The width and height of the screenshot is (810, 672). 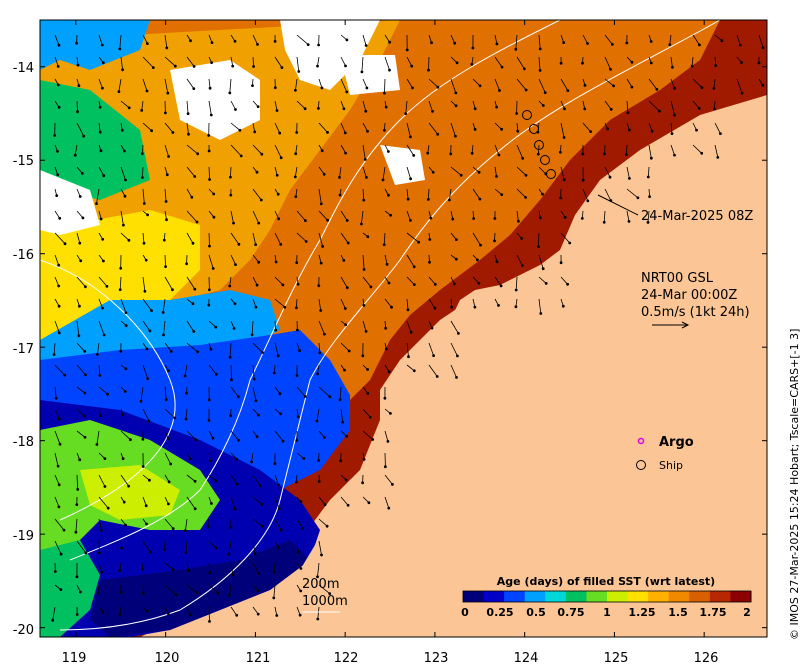 I want to click on y-tick-label: -15, so click(x=23, y=161).